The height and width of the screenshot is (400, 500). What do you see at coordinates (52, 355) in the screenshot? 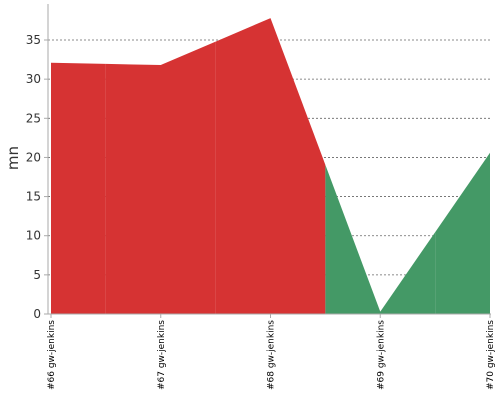
I see `x-tick-label: #66 gw-jenkins` at bounding box center [52, 355].